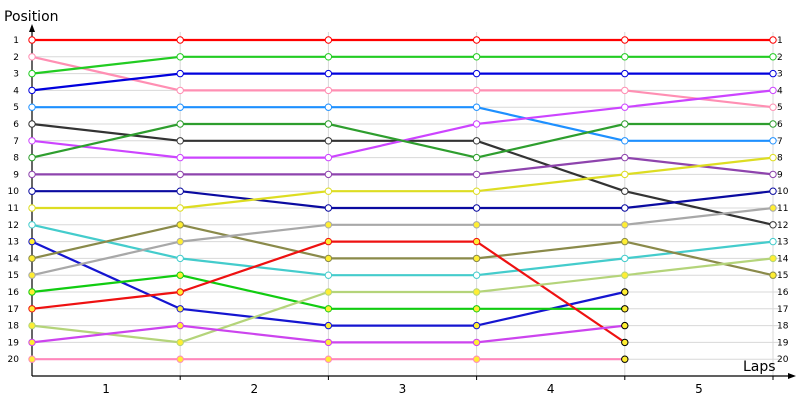 This screenshot has height=400, width=800. Describe the element at coordinates (551, 389) in the screenshot. I see `x-tick-label: 4` at that location.